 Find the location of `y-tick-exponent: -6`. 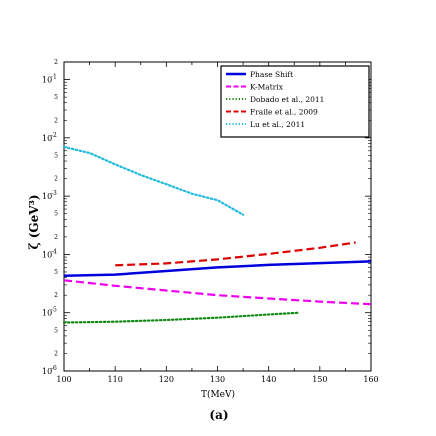

y-tick-exponent: -6 is located at coordinates (54, 368).